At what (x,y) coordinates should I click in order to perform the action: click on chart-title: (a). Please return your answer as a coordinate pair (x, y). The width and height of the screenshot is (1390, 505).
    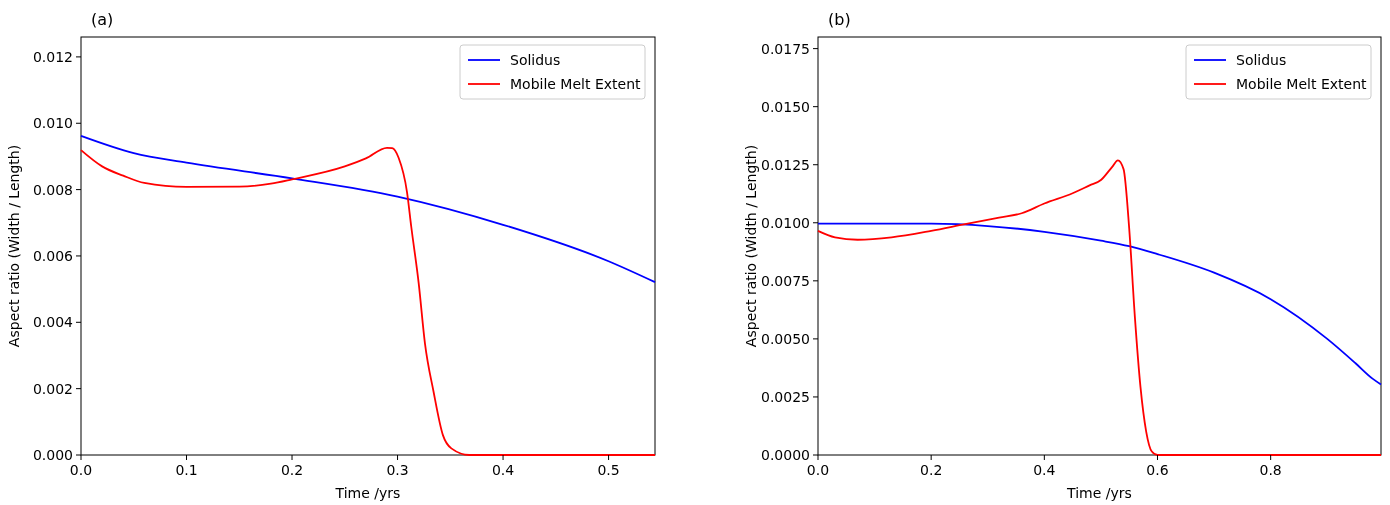
    Looking at the image, I should click on (102, 19).